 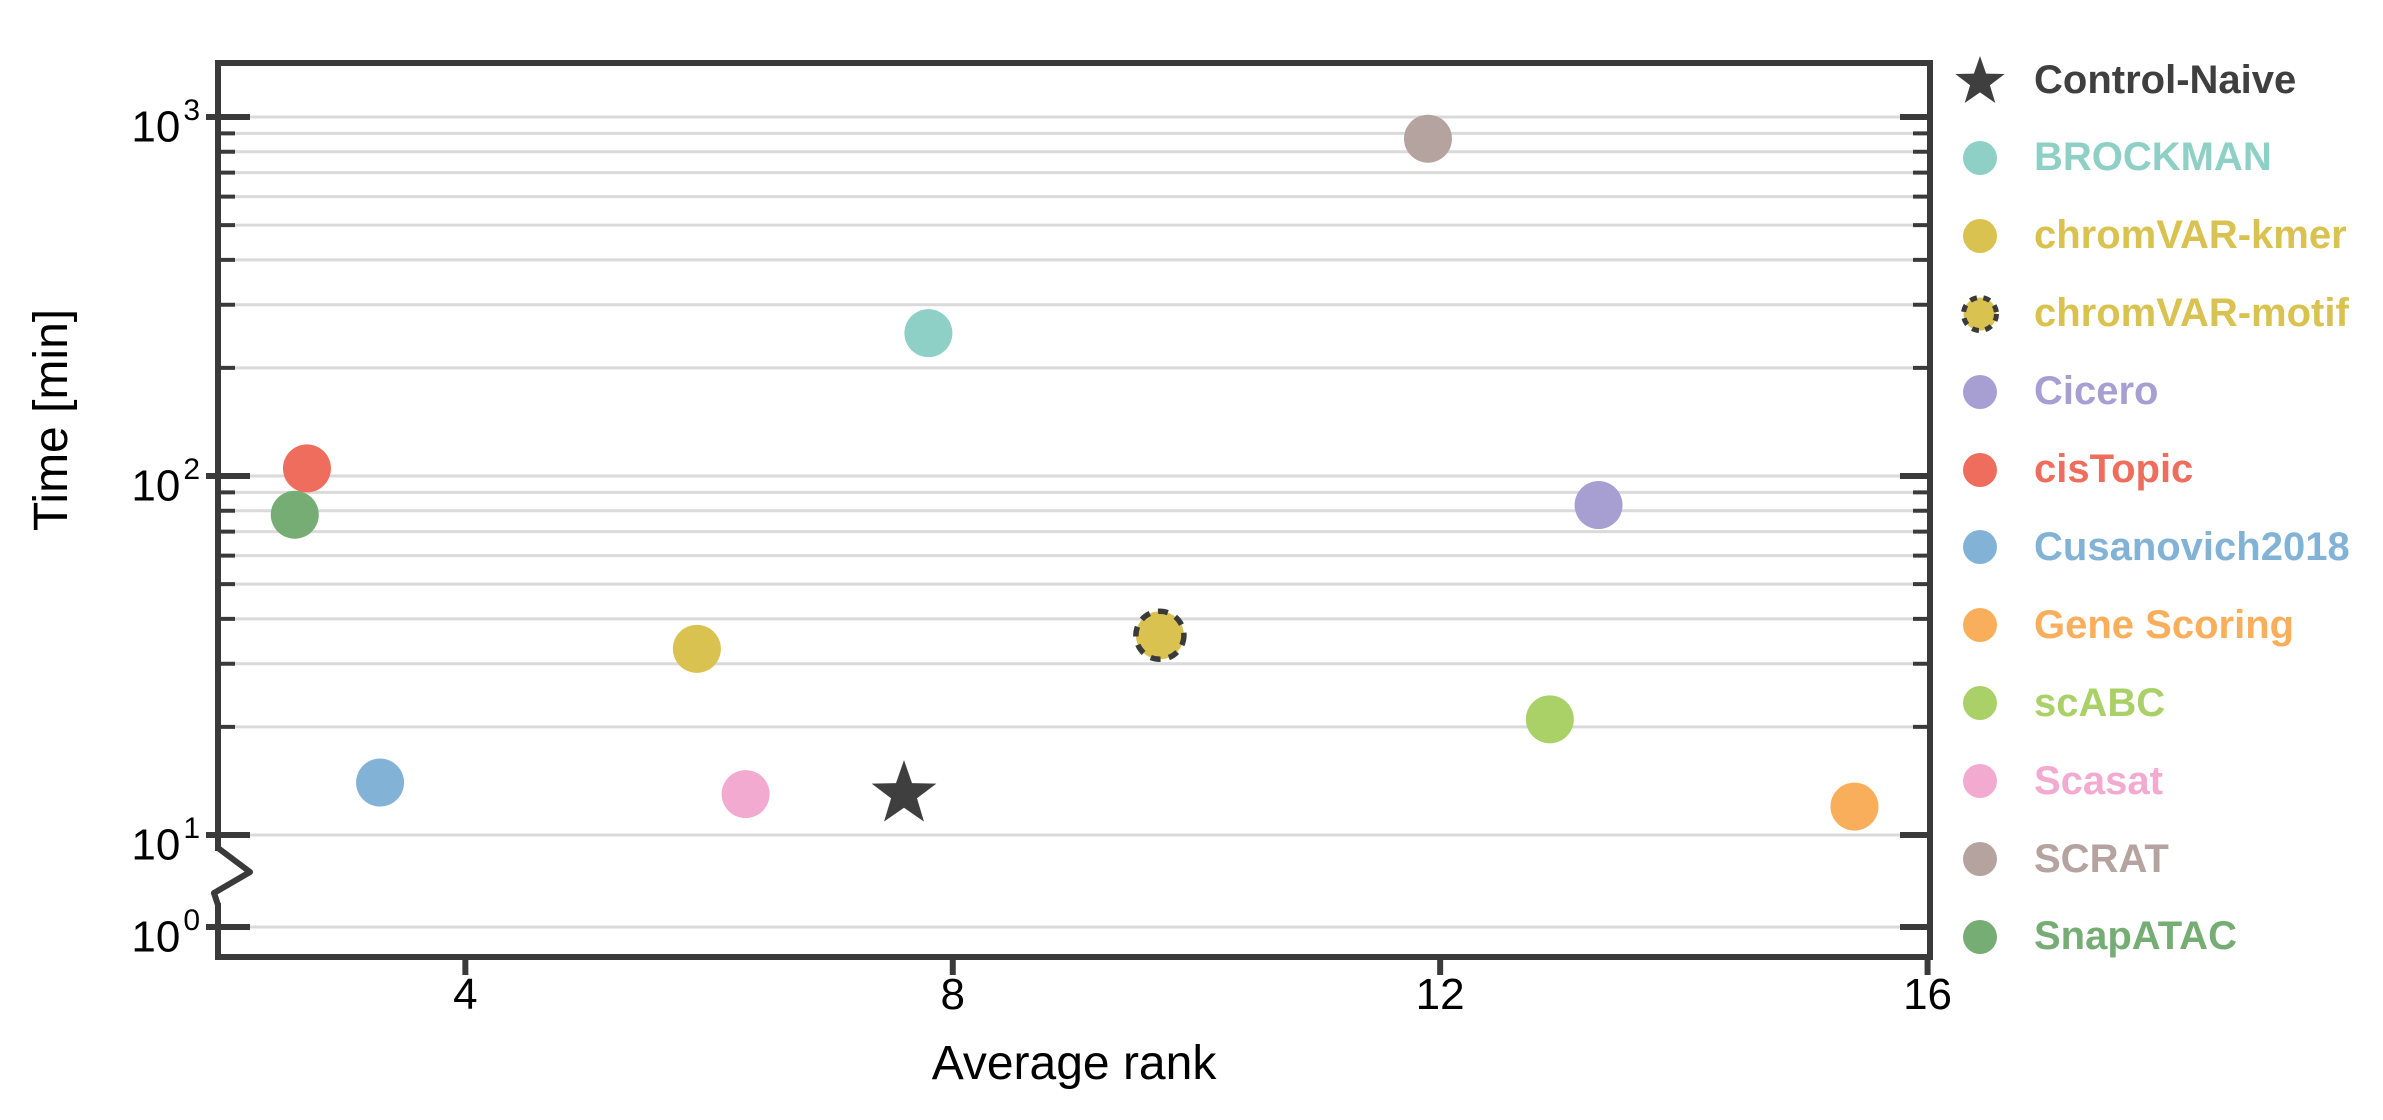 What do you see at coordinates (2135, 936) in the screenshot?
I see `legend-label: SnapATAC` at bounding box center [2135, 936].